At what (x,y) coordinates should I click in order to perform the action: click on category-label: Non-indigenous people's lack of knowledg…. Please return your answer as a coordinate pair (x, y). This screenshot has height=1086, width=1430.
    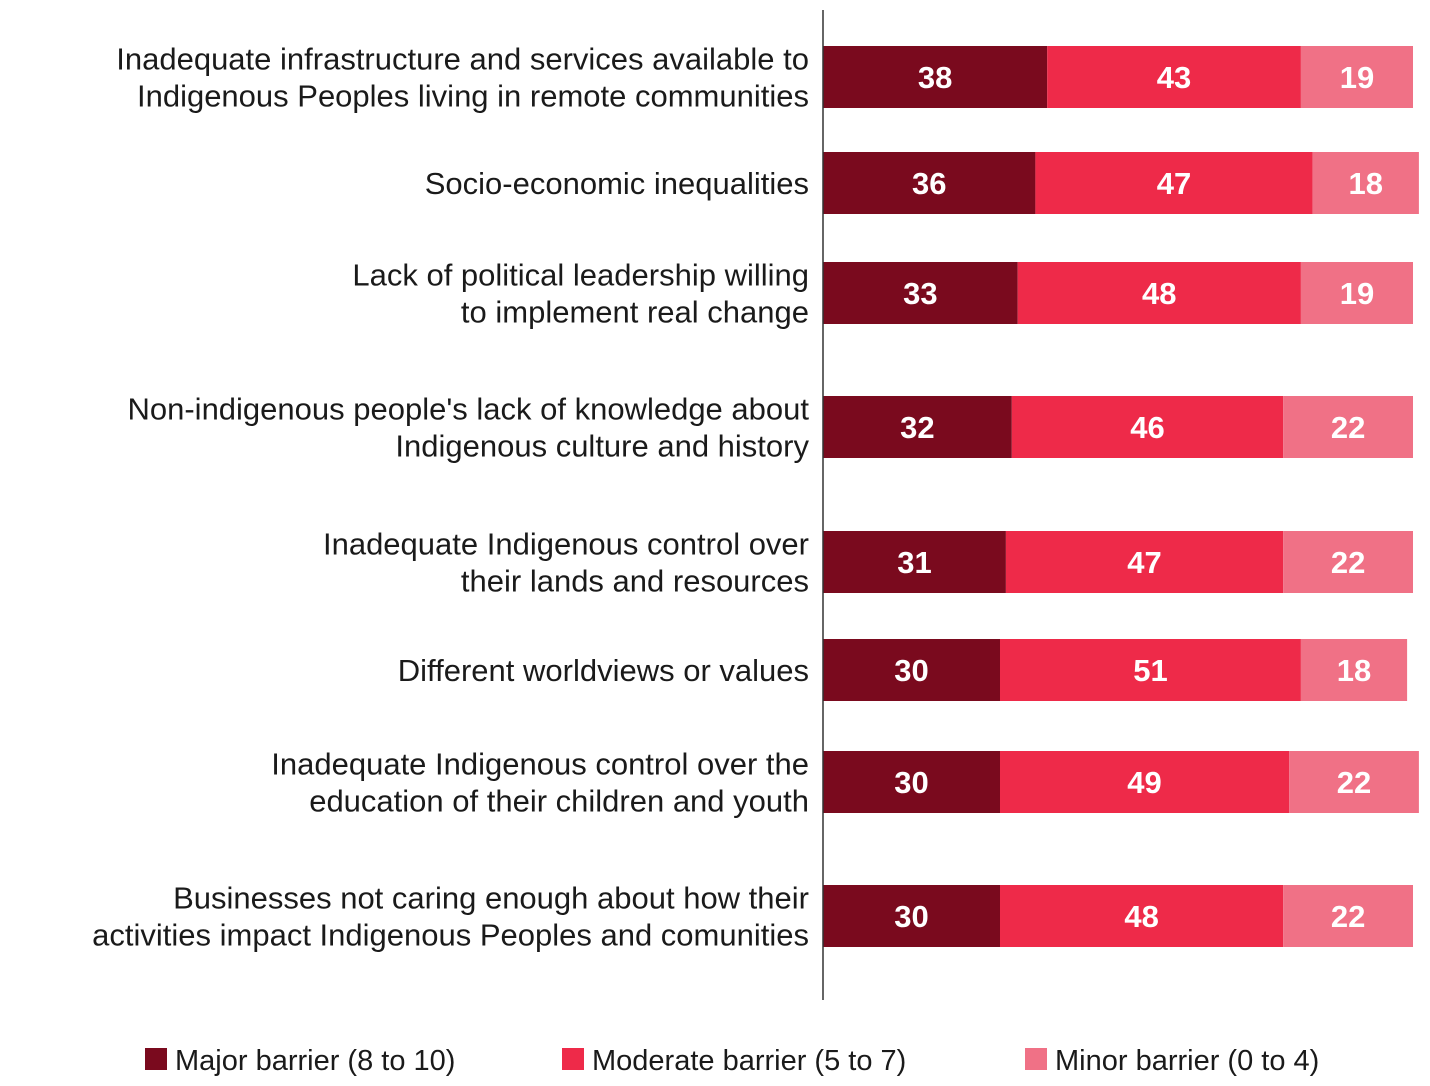
    Looking at the image, I should click on (468, 428).